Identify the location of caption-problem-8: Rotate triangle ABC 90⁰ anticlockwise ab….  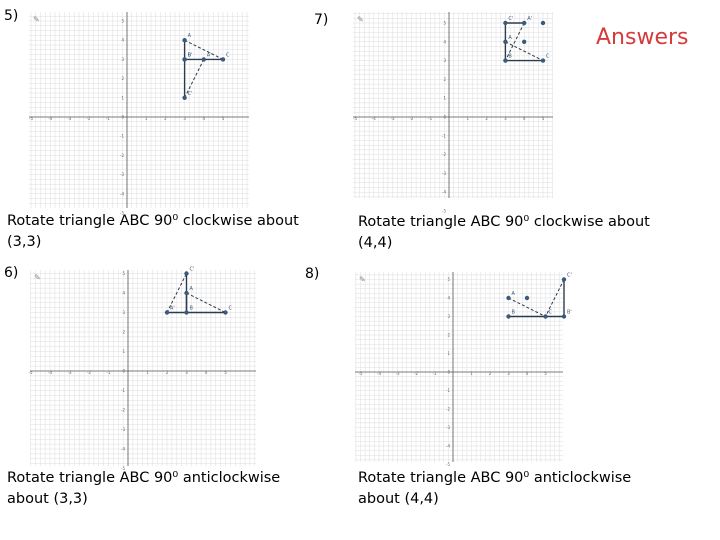
(494, 489).